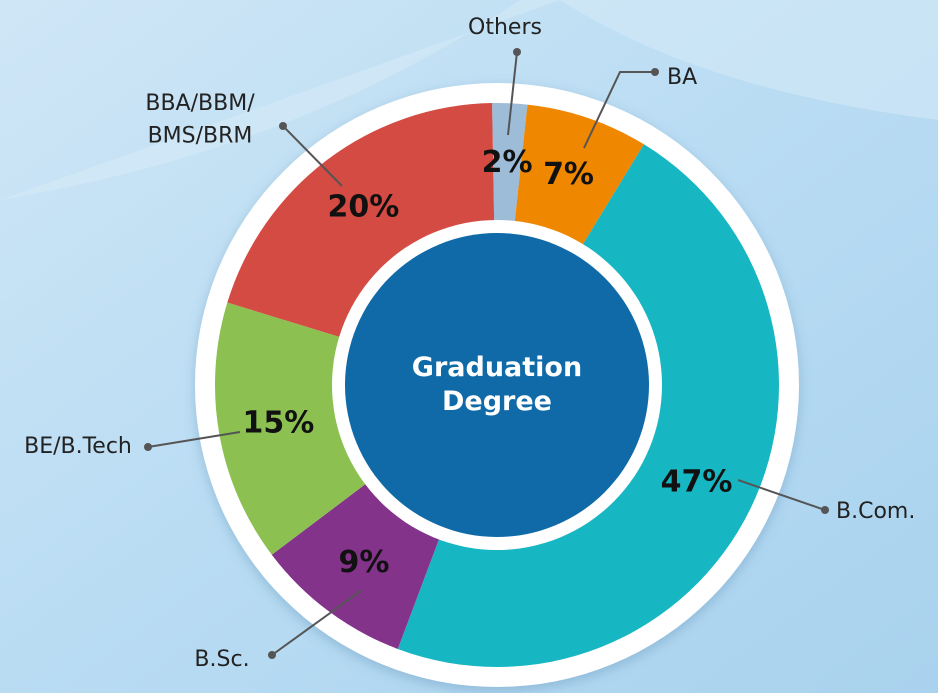 This screenshot has height=693, width=938. What do you see at coordinates (363, 206) in the screenshot?
I see `value-label: 20%` at bounding box center [363, 206].